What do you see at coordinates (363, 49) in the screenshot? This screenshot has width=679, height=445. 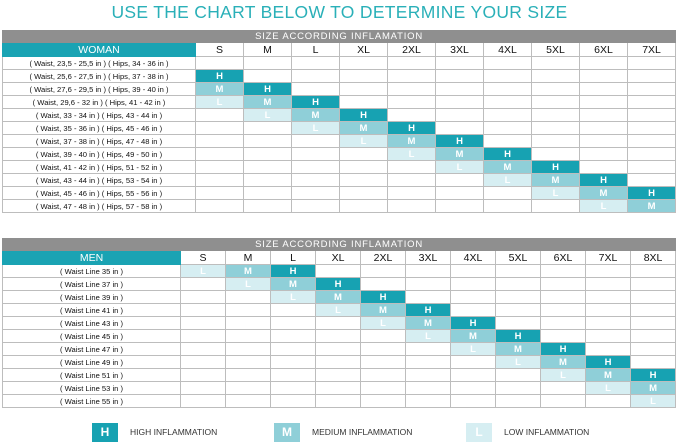 I see `woman-size-header: XL` at bounding box center [363, 49].